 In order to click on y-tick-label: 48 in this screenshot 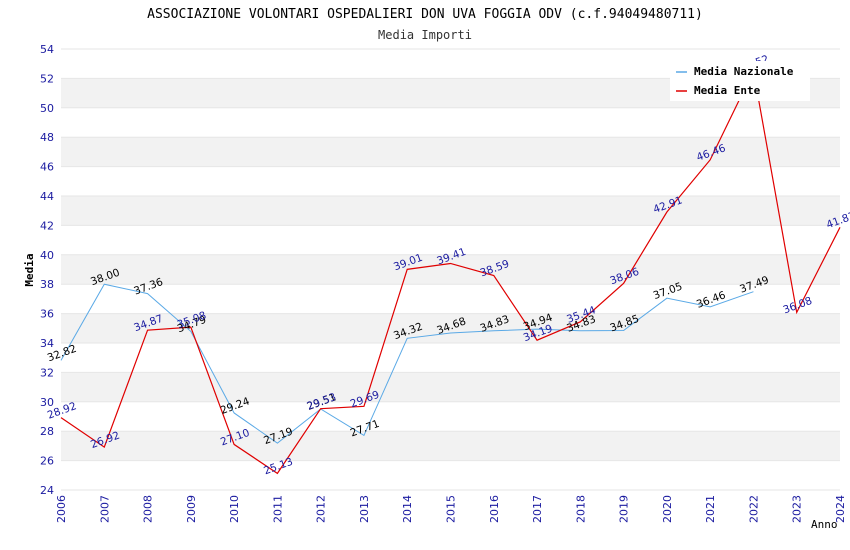, I will do `click(47, 137)`.